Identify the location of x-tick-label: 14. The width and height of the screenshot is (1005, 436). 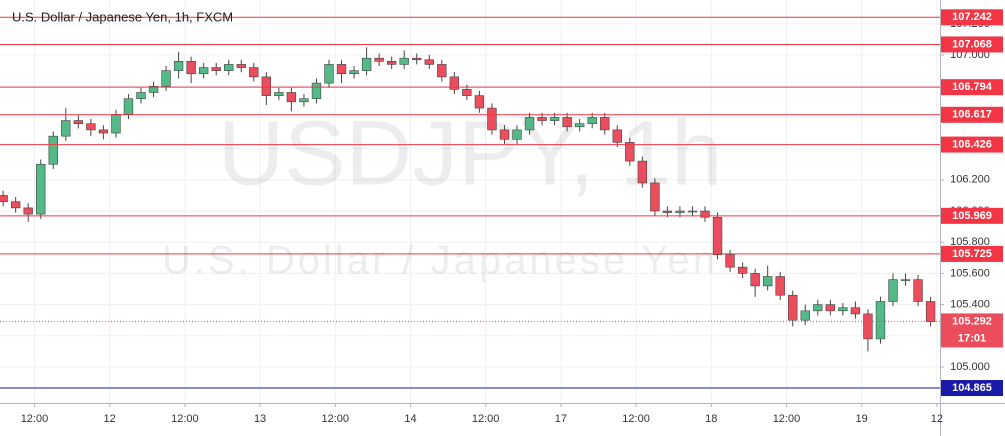
(410, 419).